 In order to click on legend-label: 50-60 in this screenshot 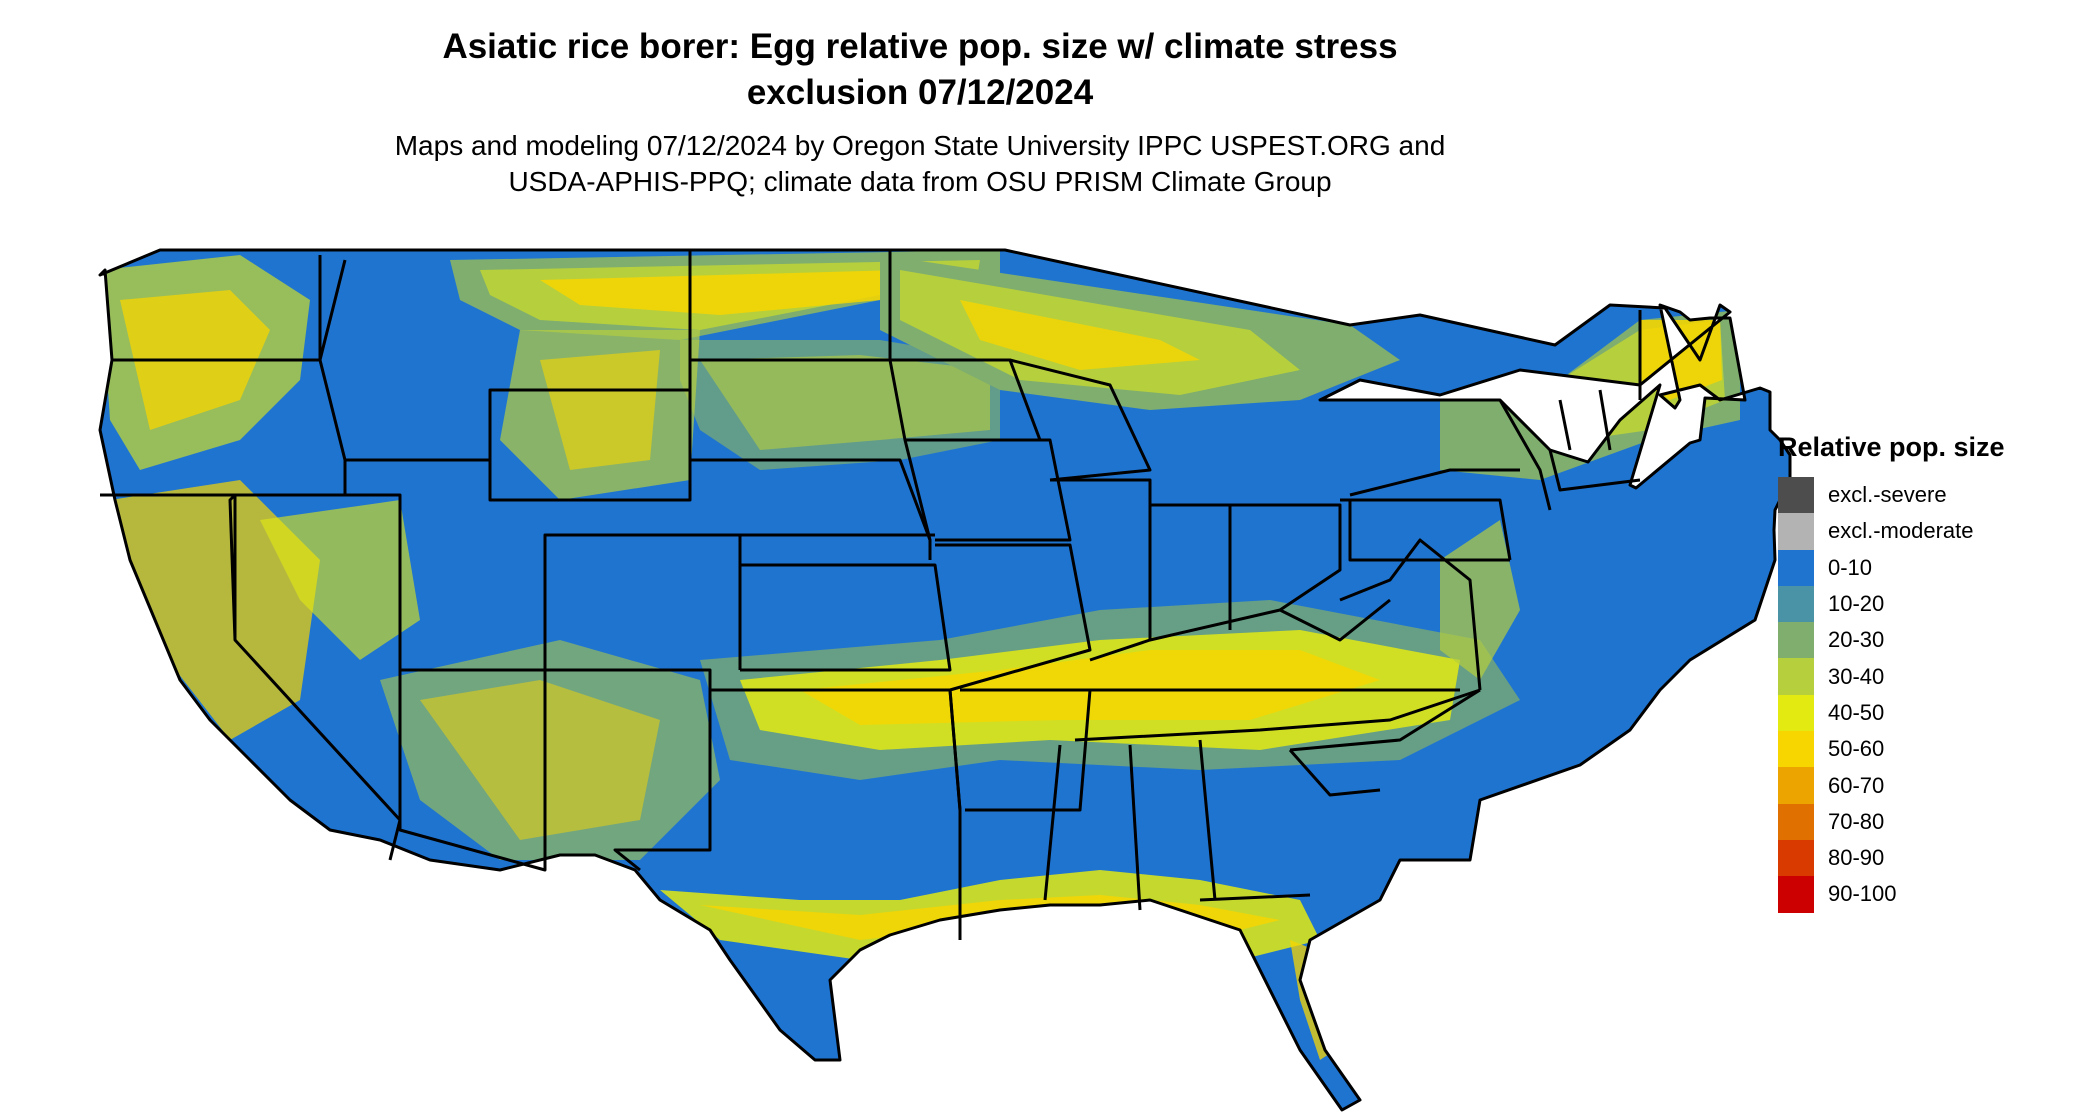, I will do `click(1856, 749)`.